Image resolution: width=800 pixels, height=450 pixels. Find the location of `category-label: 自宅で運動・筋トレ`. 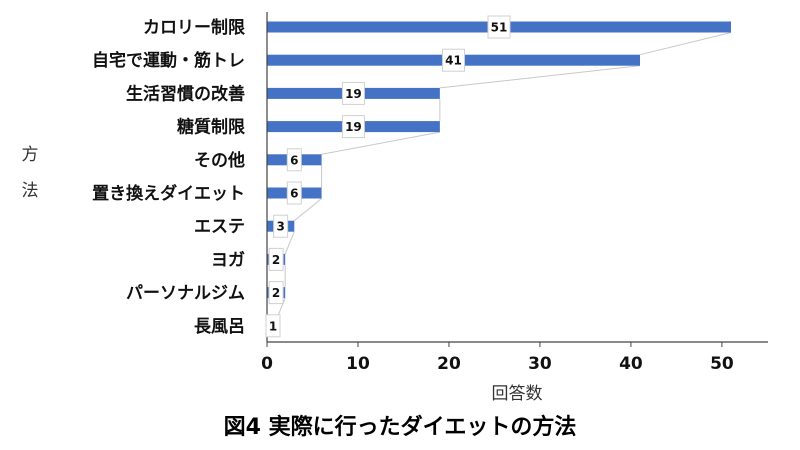

category-label: 自宅で運動・筋トレ is located at coordinates (168, 60).